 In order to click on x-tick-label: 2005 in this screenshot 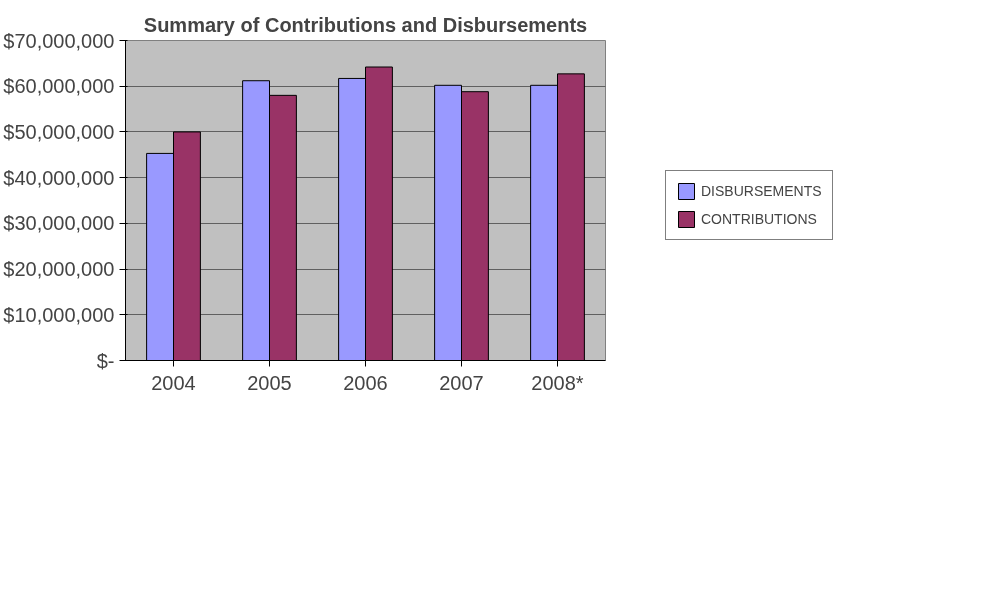, I will do `click(269, 382)`.